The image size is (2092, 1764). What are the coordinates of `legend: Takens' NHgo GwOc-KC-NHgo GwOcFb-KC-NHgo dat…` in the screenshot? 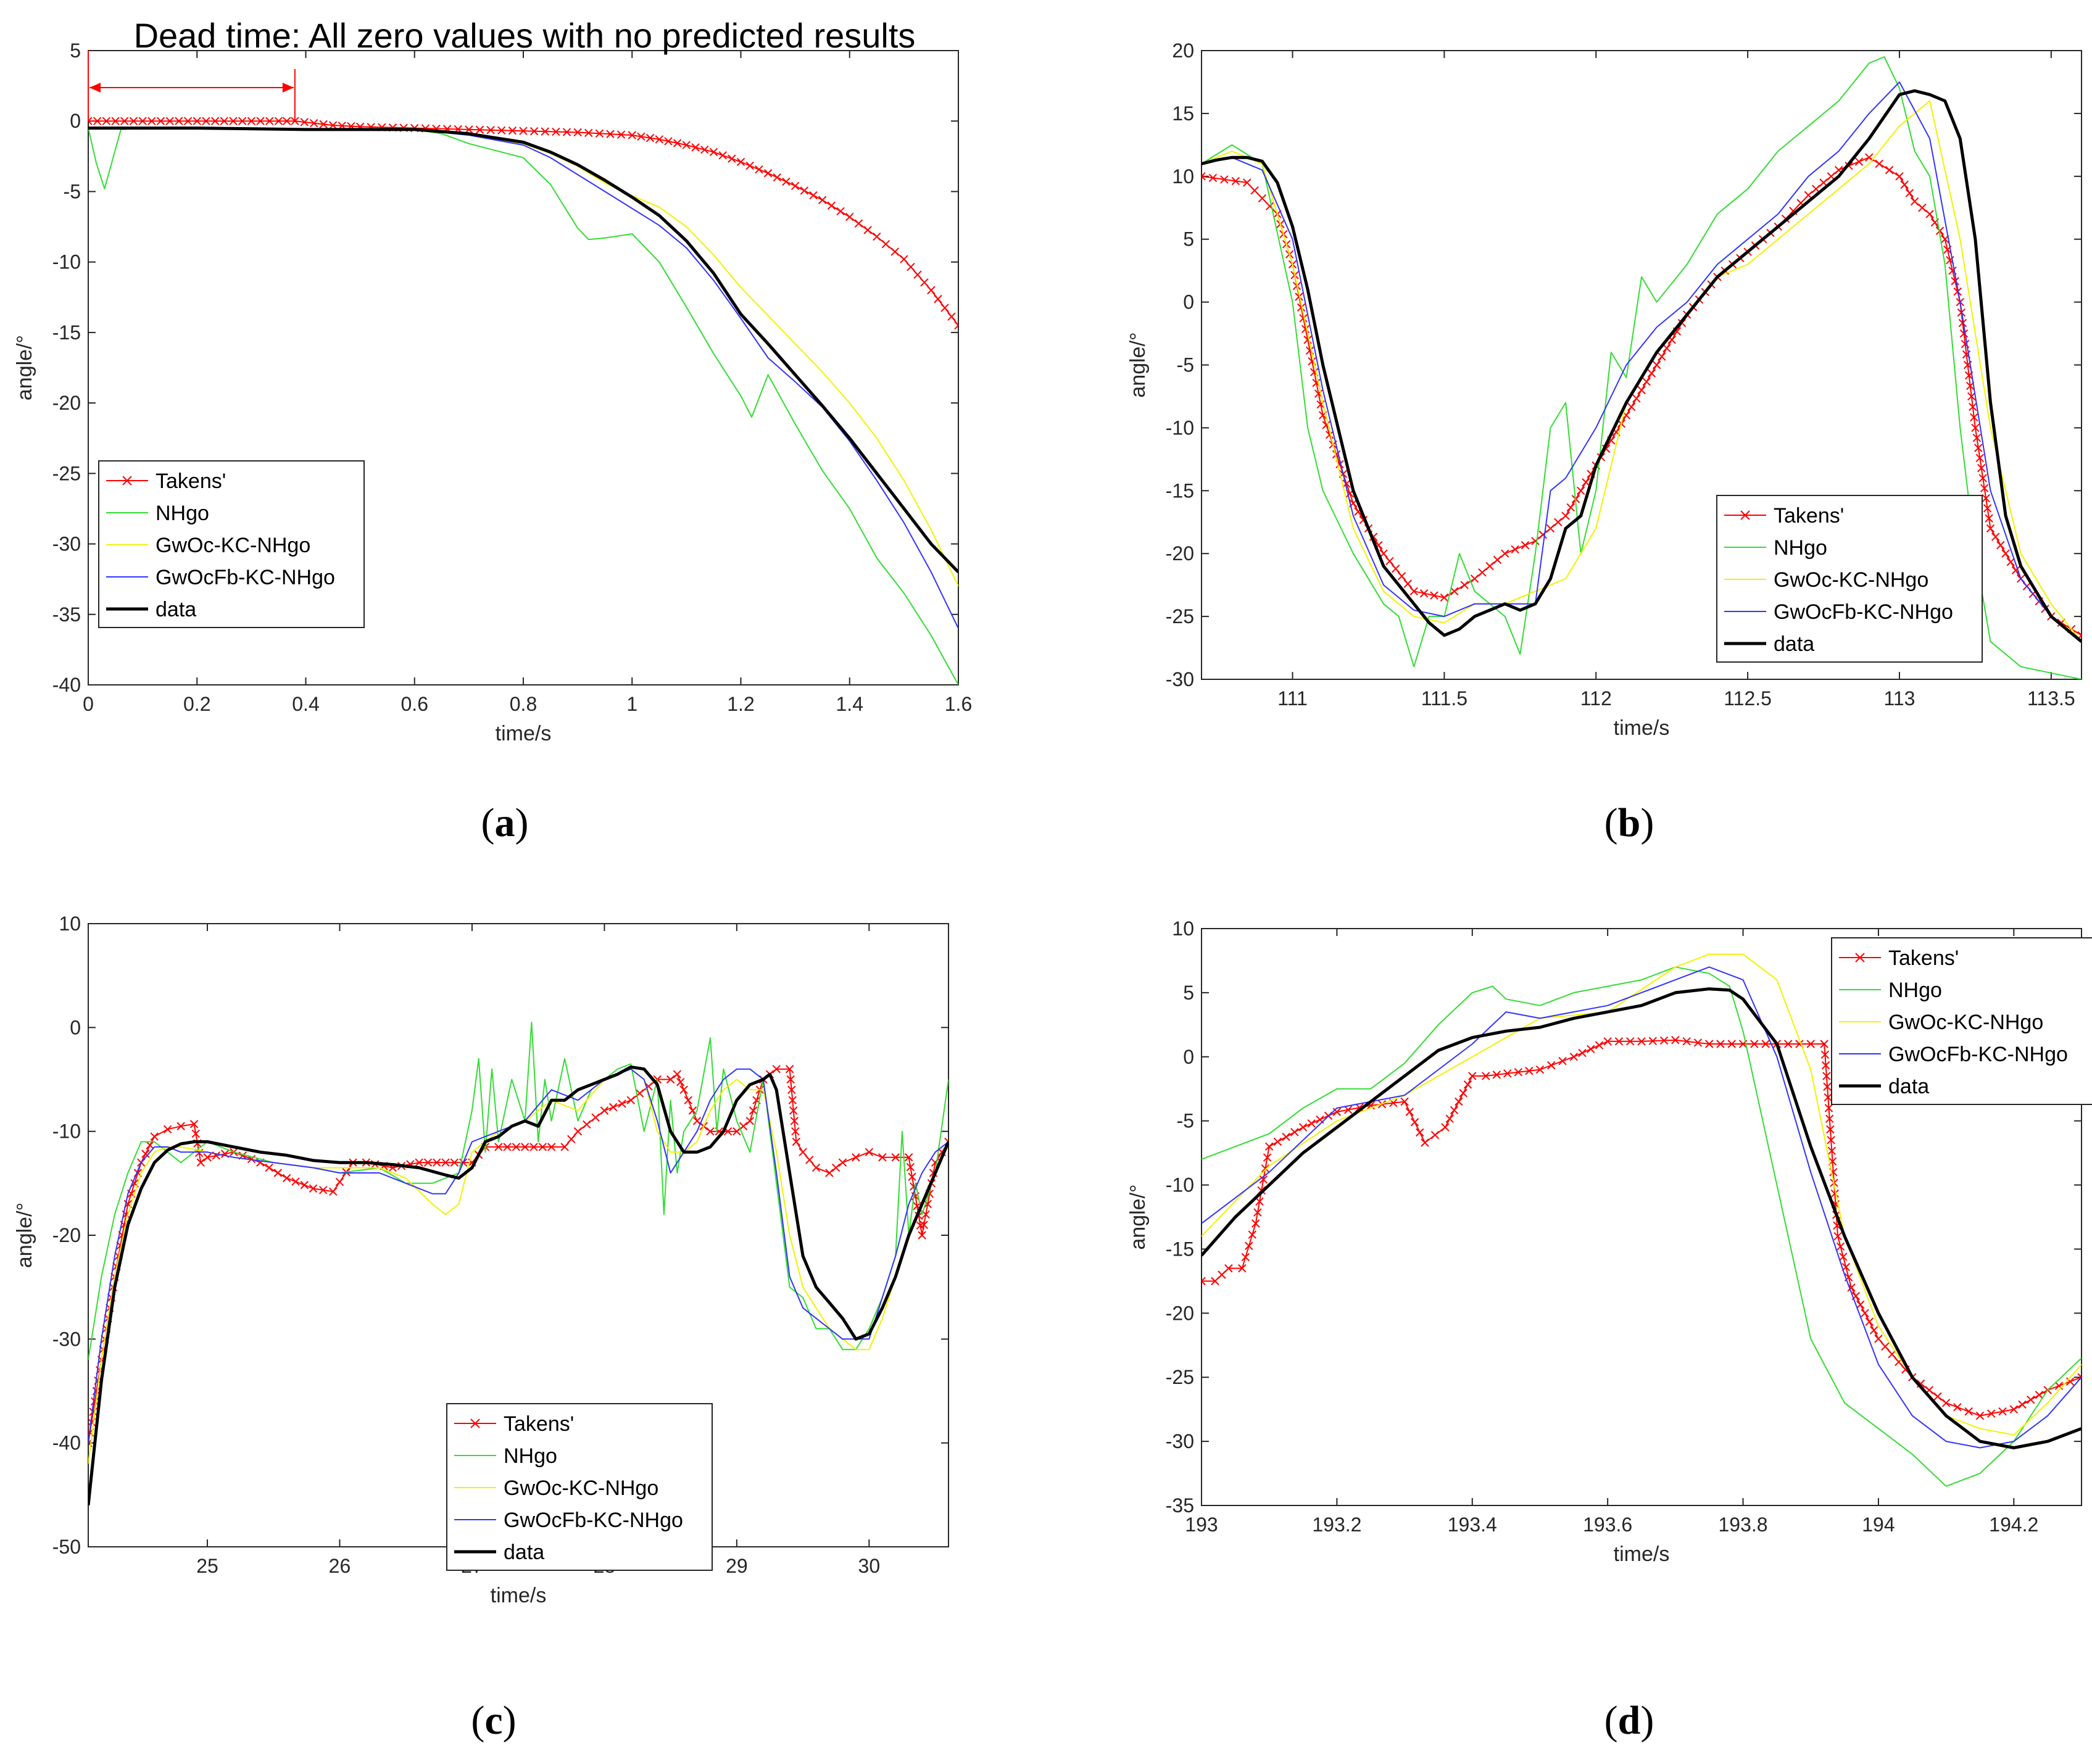 It's located at (579, 1487).